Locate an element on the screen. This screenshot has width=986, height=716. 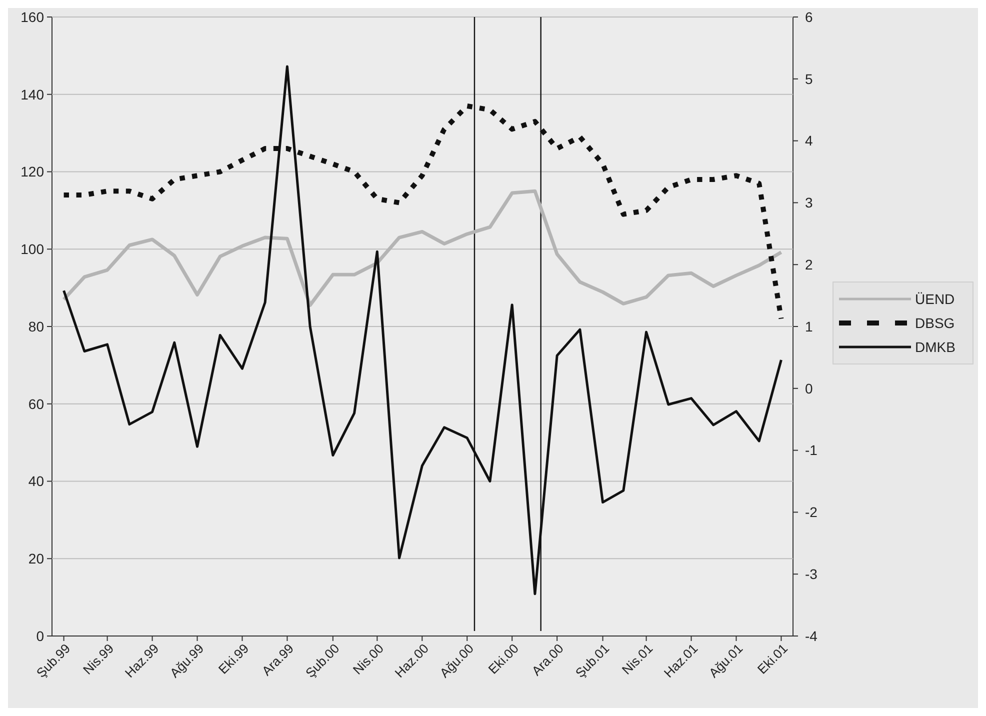
y-tick-label: 0 is located at coordinates (40, 636).